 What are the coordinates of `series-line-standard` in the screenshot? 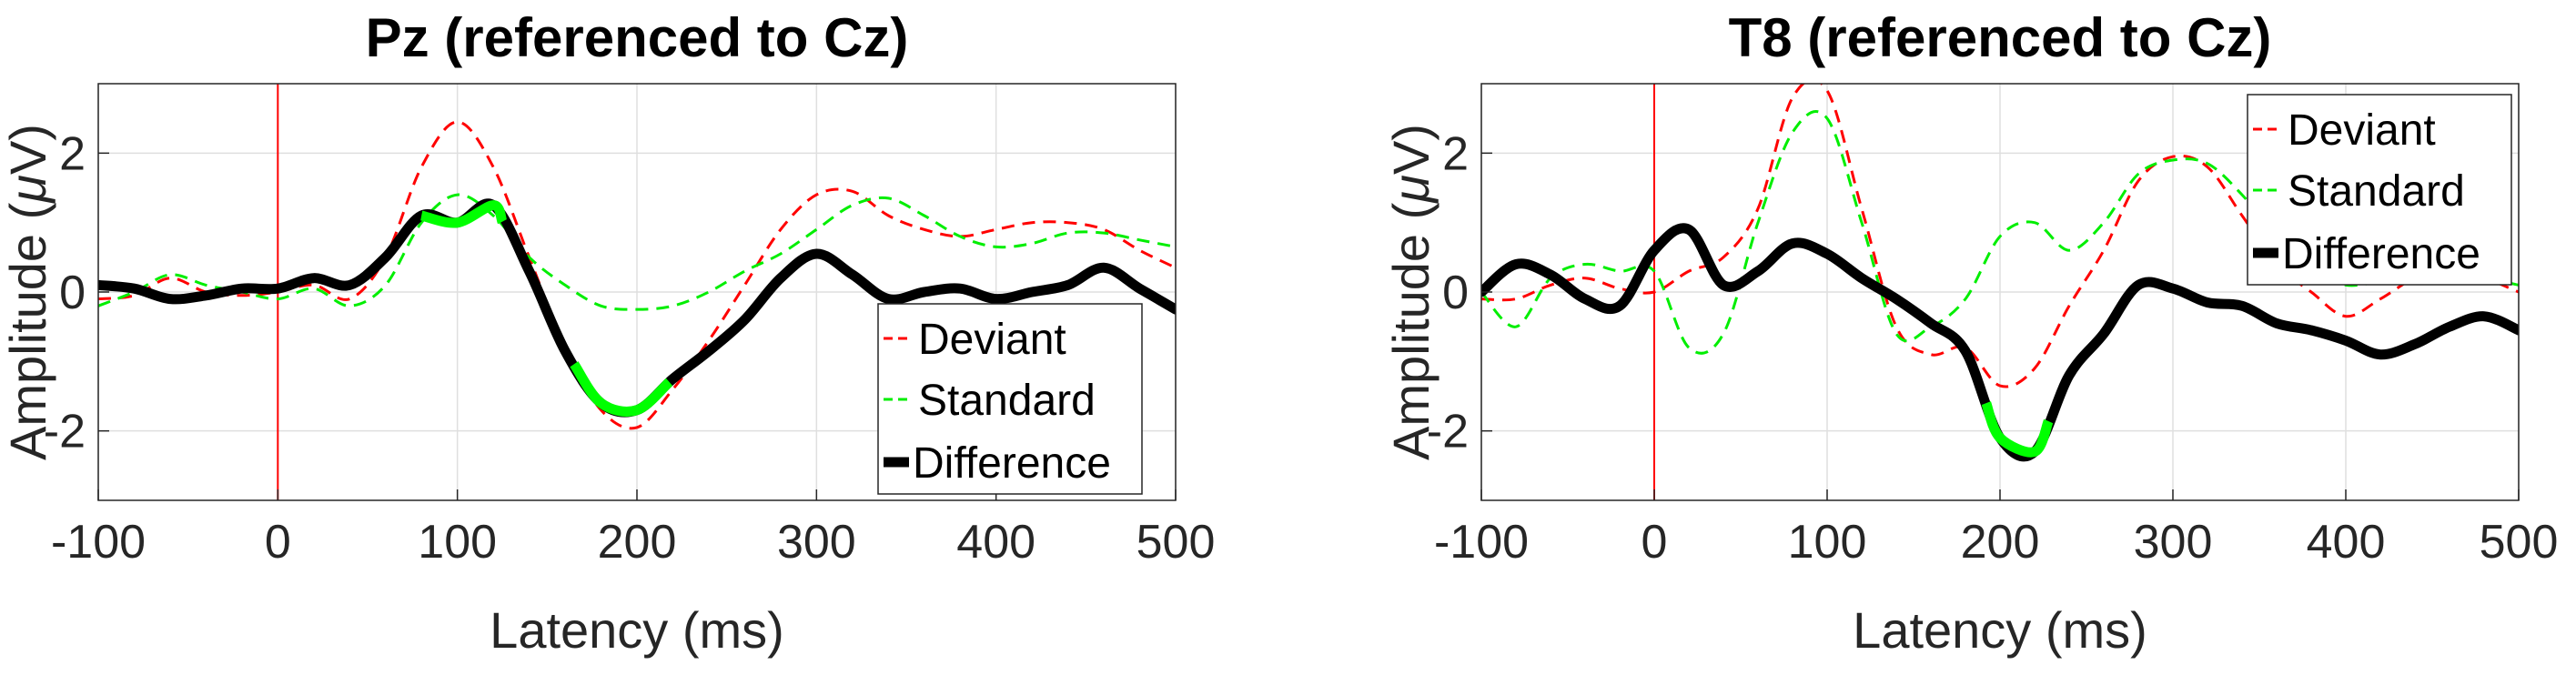 It's located at (637, 252).